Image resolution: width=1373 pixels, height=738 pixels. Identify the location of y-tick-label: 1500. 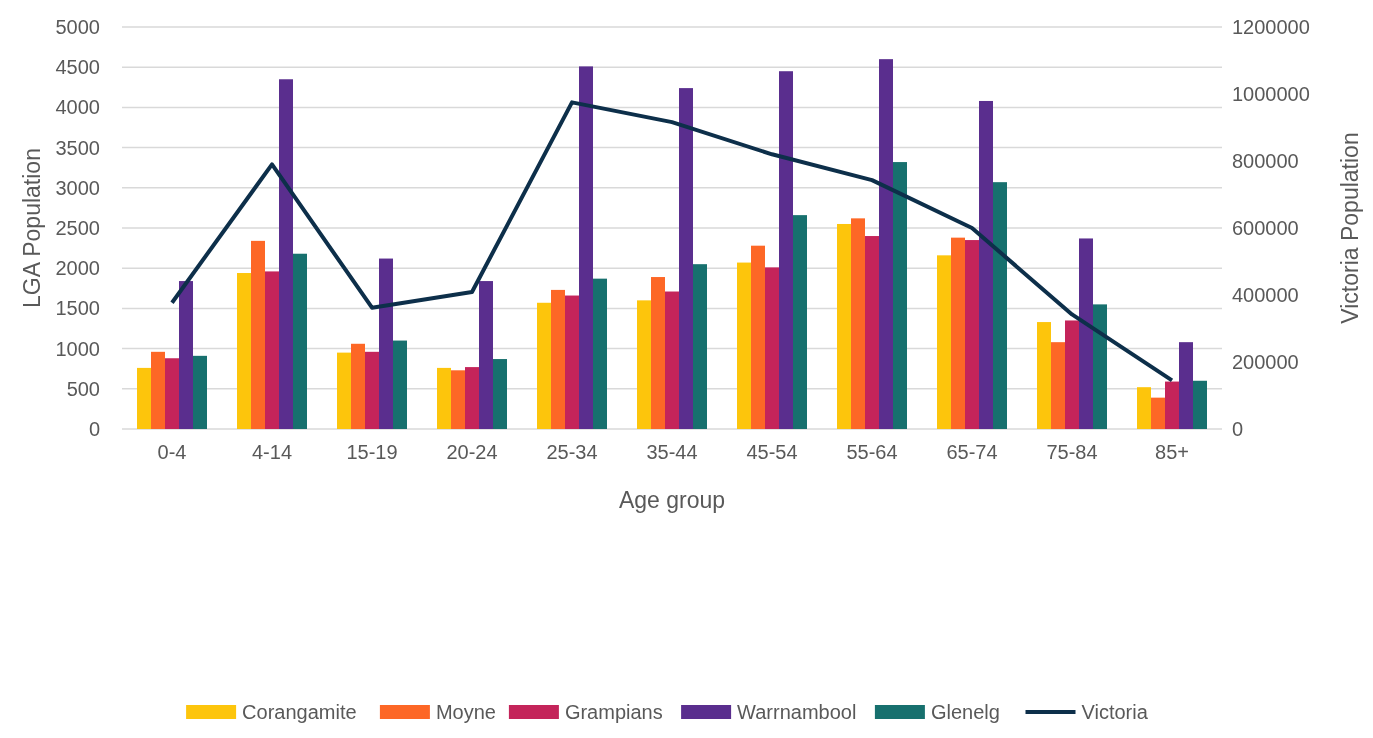
(77, 308).